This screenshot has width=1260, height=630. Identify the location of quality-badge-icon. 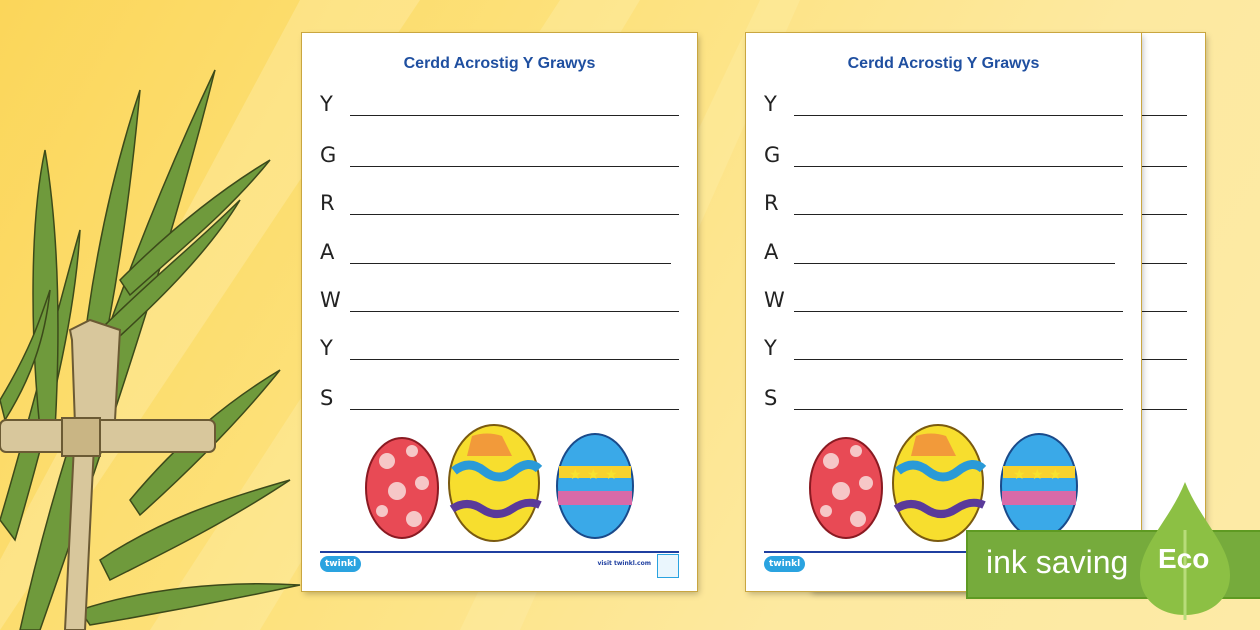
(668, 566).